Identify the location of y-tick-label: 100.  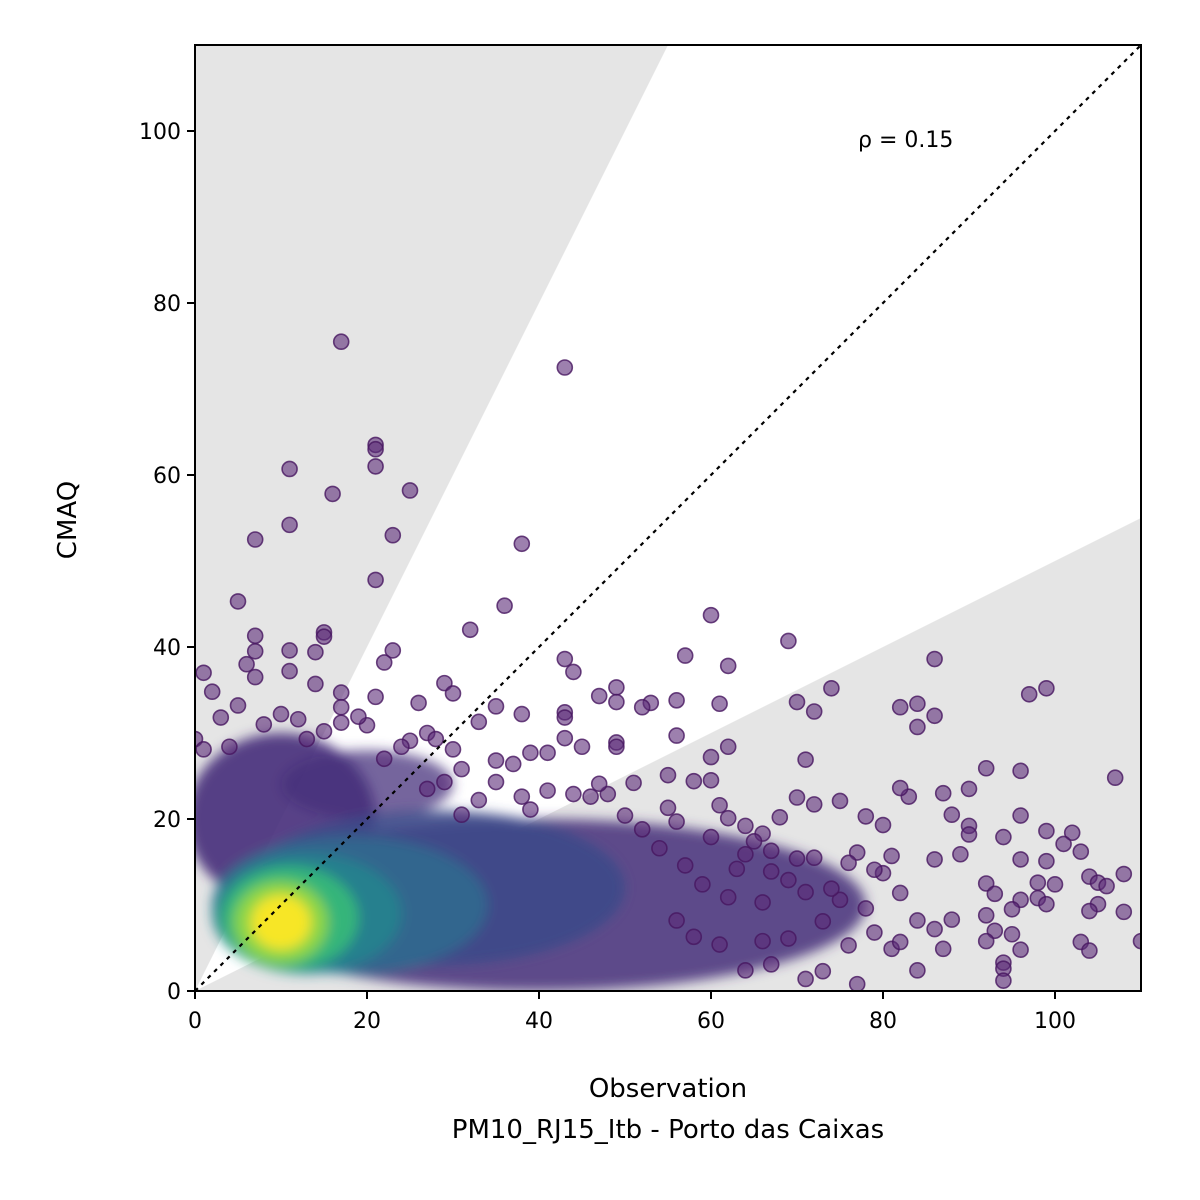
(160, 132).